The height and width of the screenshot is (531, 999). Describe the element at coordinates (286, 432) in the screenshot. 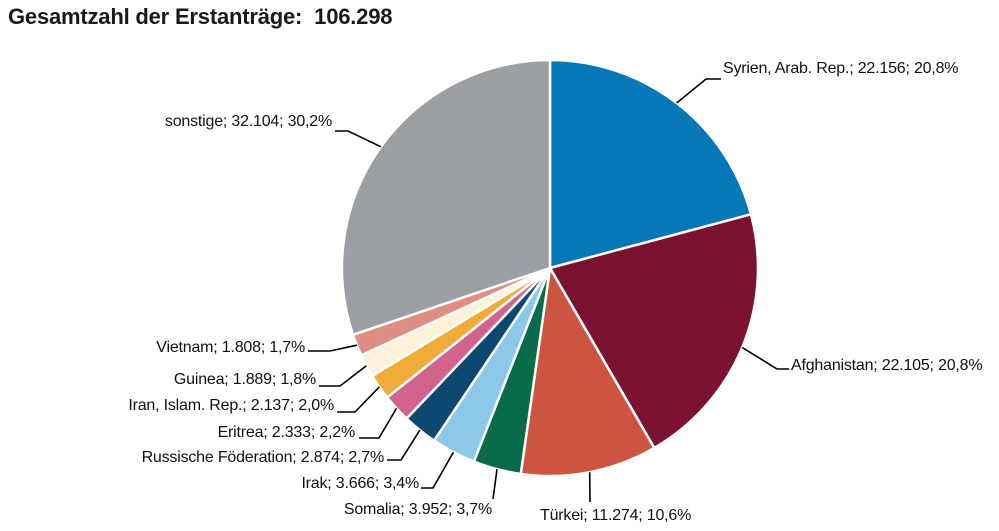

I see `slice-label-eritrea: Eritrea; 2.333; 2,2%` at that location.